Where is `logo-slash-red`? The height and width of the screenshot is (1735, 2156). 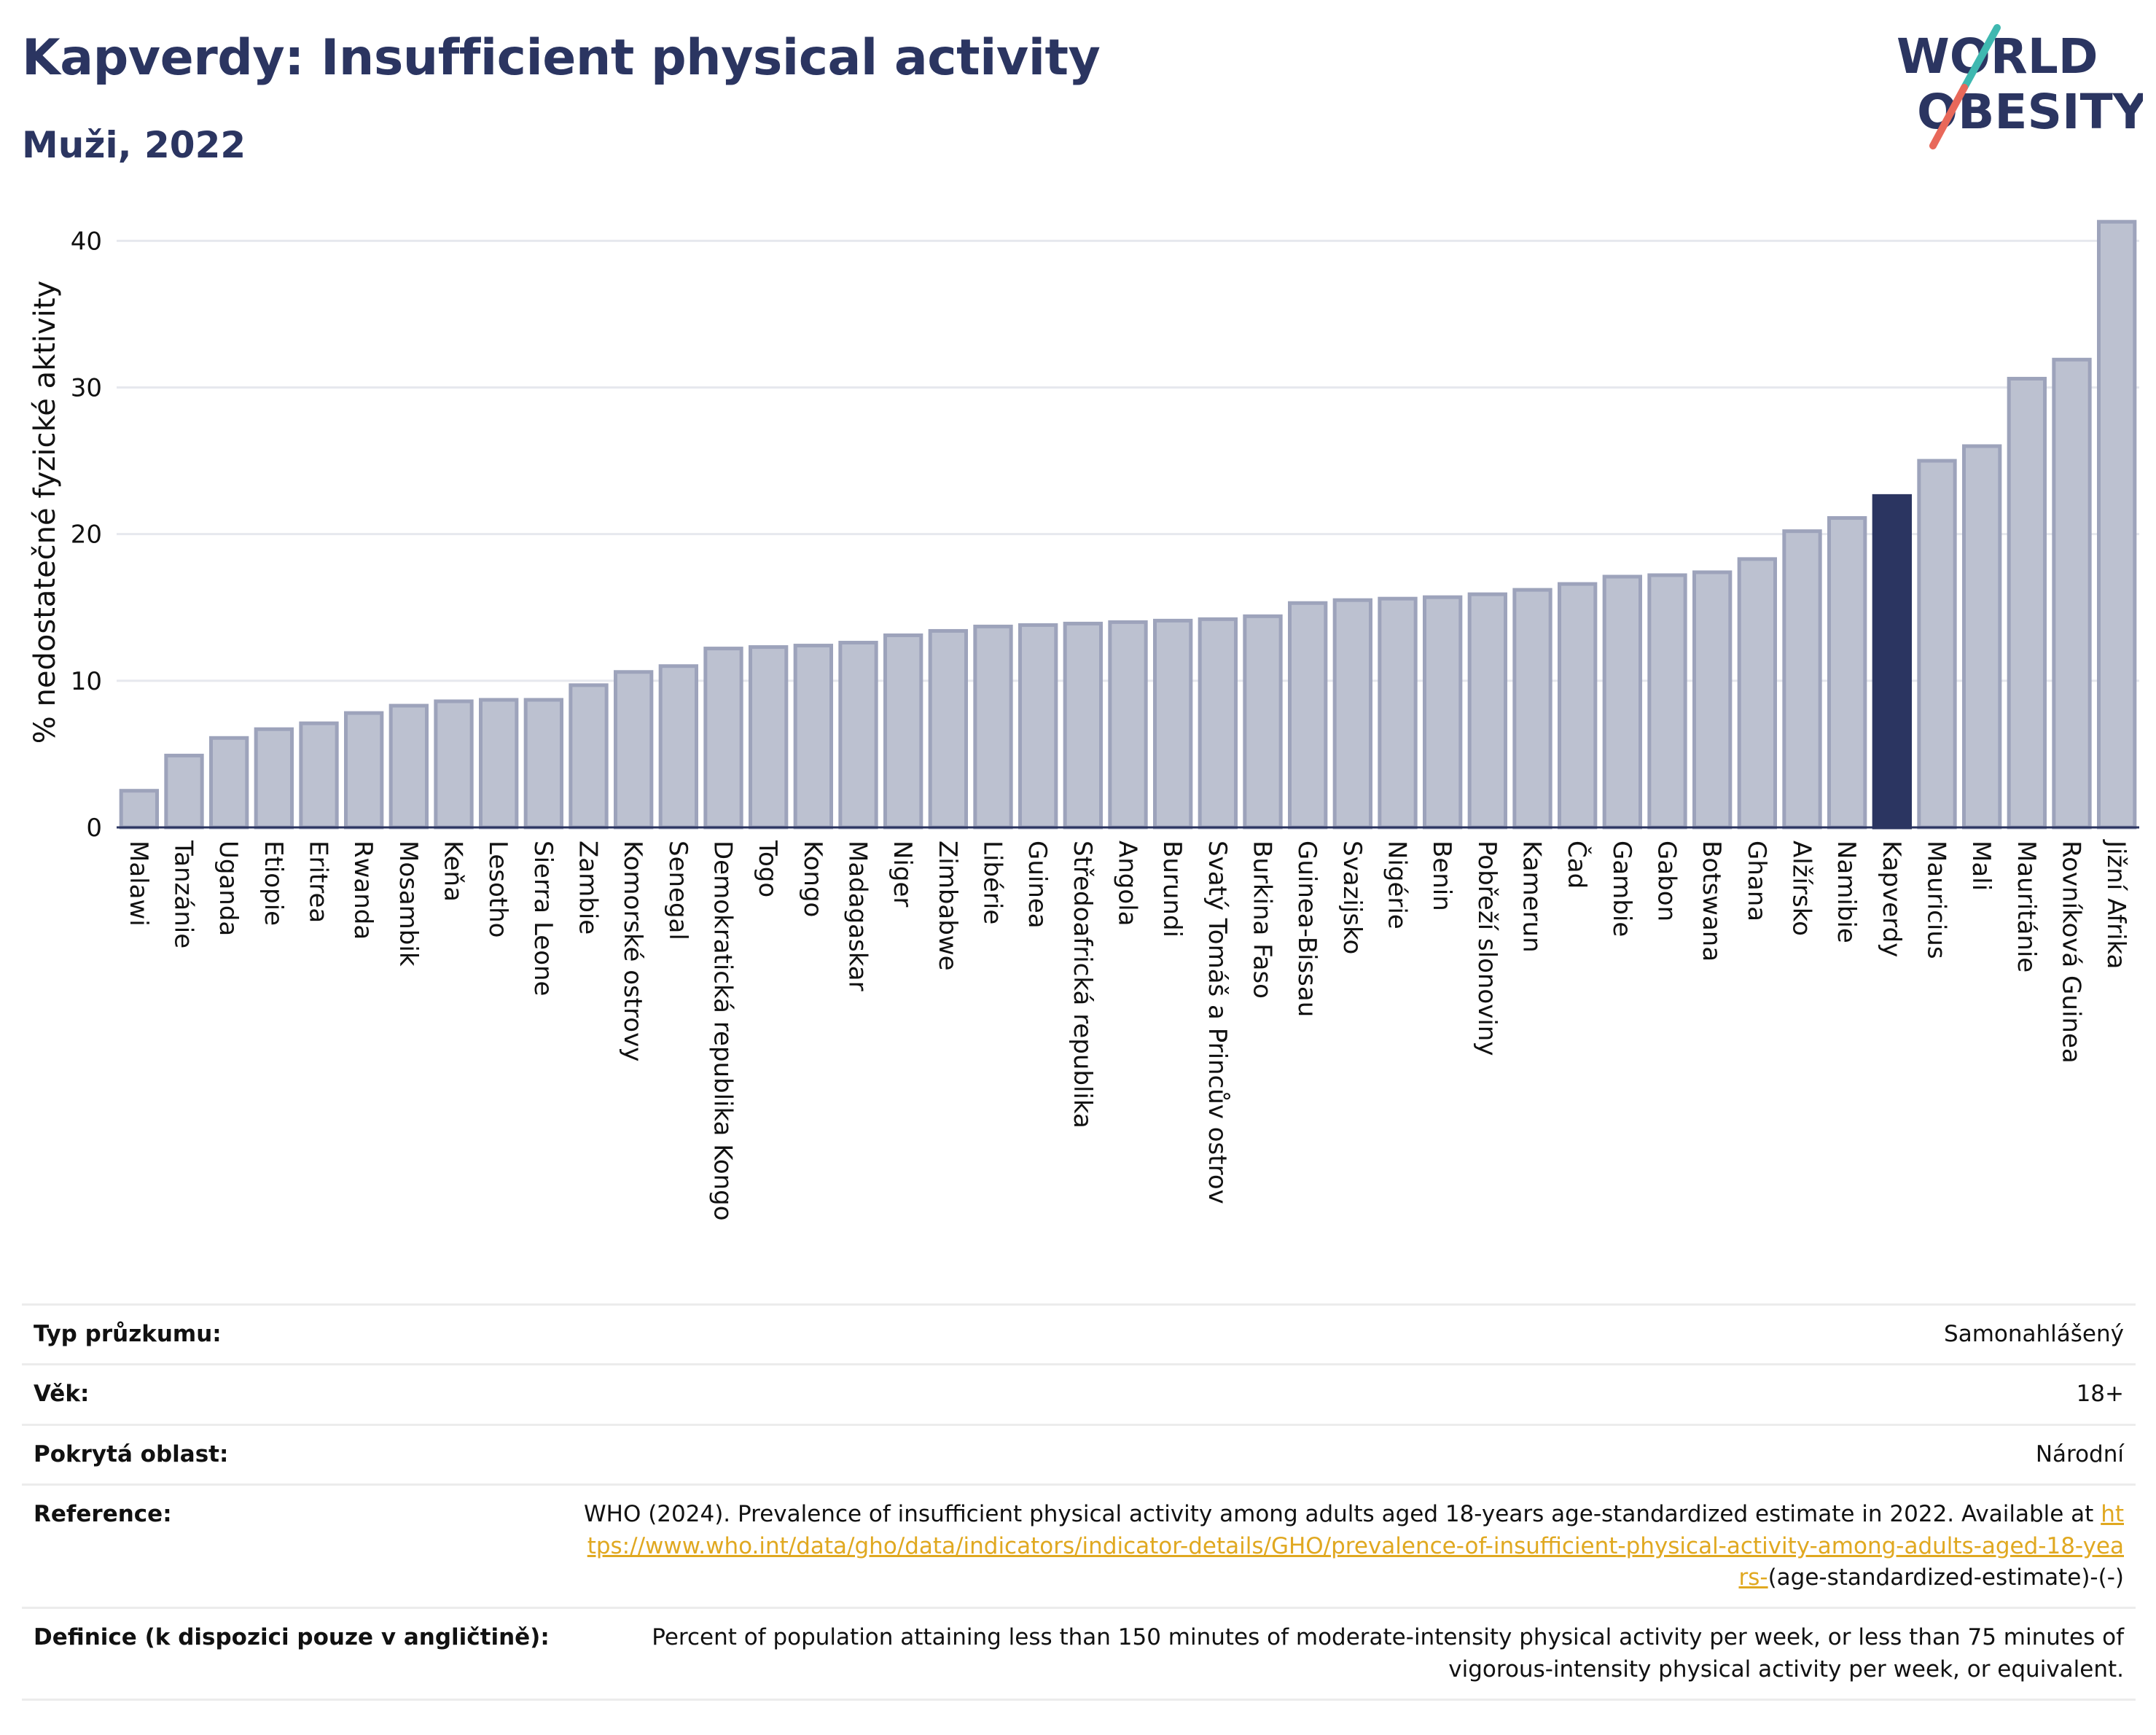 logo-slash-red is located at coordinates (1949, 117).